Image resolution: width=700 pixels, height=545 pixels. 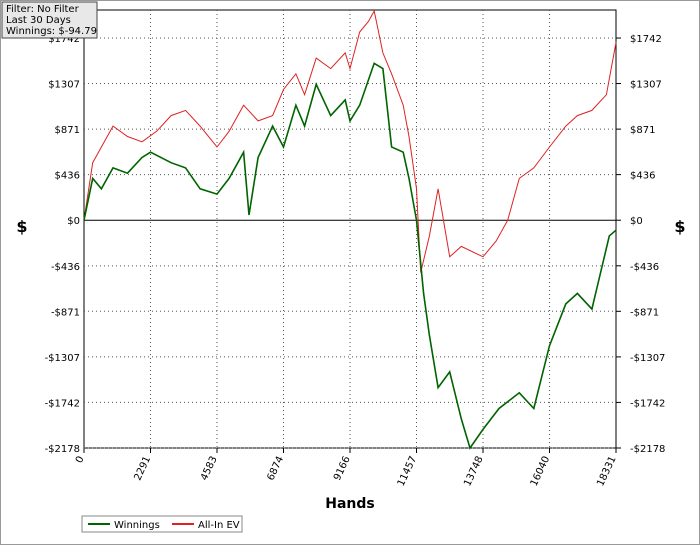 I want to click on y-axis-label: $, so click(x=21, y=226).